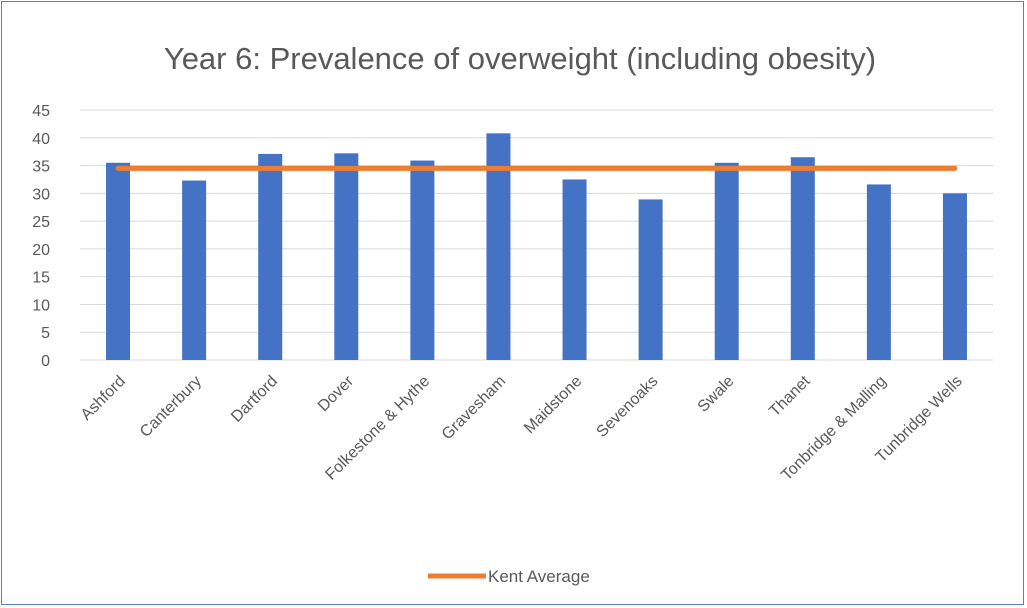  I want to click on x-tick-label: Swale, so click(716, 394).